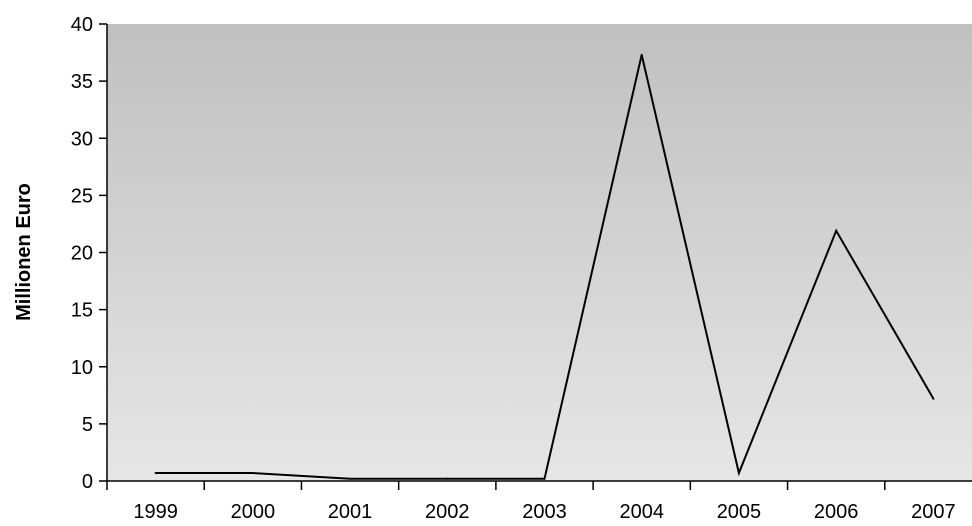  I want to click on y-tick-label: 40, so click(82, 25).